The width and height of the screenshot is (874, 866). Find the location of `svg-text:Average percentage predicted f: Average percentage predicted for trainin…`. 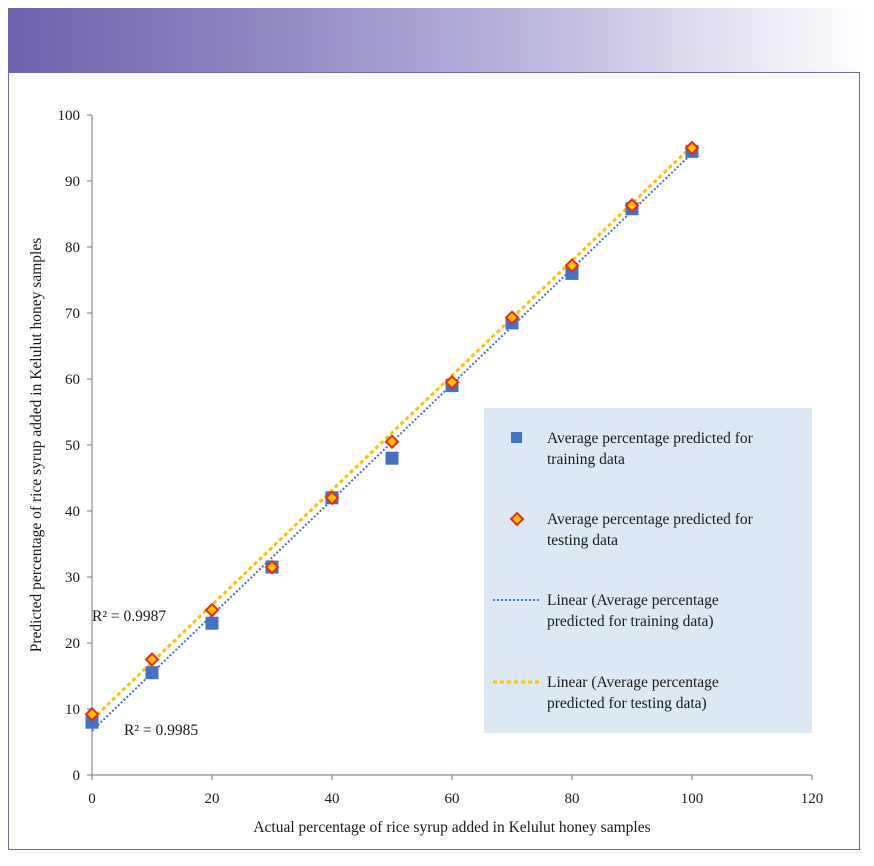

svg-text:Average percentage predicted f: Average percentage predicted for trainin… is located at coordinates (652, 449).